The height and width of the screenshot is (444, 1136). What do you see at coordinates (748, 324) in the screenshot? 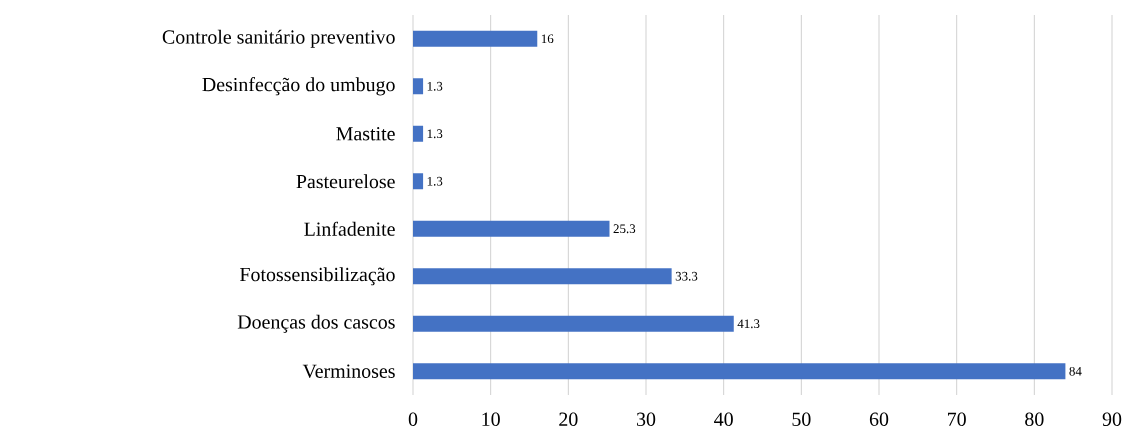
I see `data-label: 41.3` at bounding box center [748, 324].